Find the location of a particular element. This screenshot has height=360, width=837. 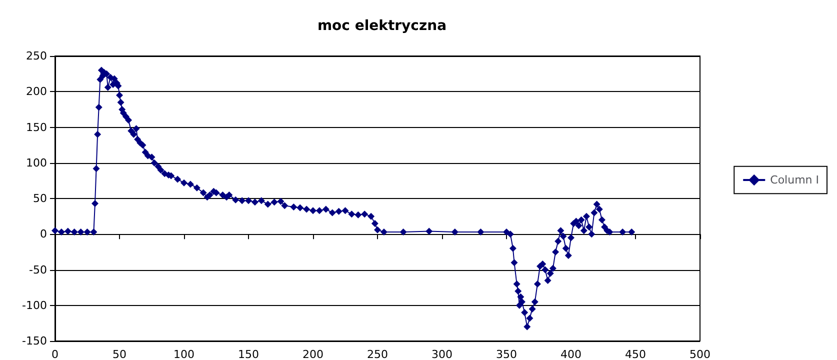

legend-label: Column I is located at coordinates (795, 180).